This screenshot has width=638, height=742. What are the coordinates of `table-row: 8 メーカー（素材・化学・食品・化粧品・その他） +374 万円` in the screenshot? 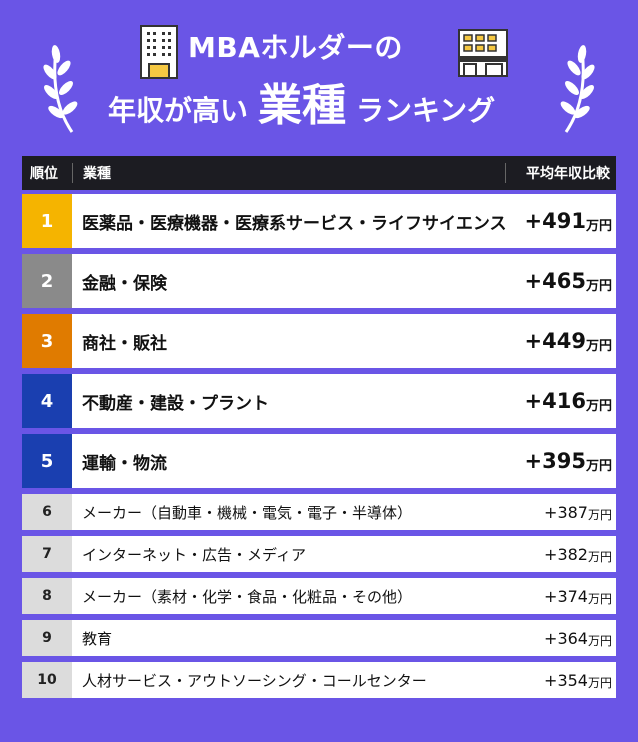 It's located at (319, 598).